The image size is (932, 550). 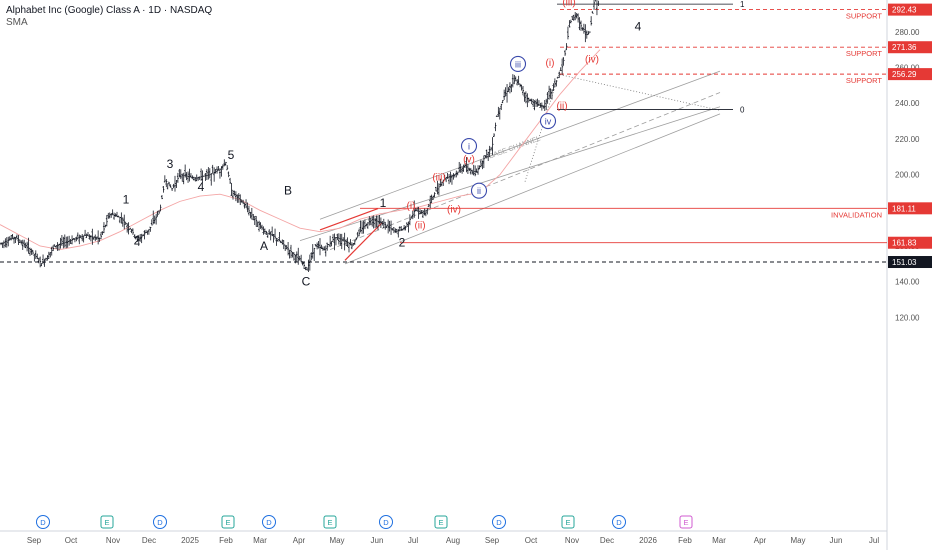 I want to click on price-level-tag-text: 256.29, so click(x=904, y=74).